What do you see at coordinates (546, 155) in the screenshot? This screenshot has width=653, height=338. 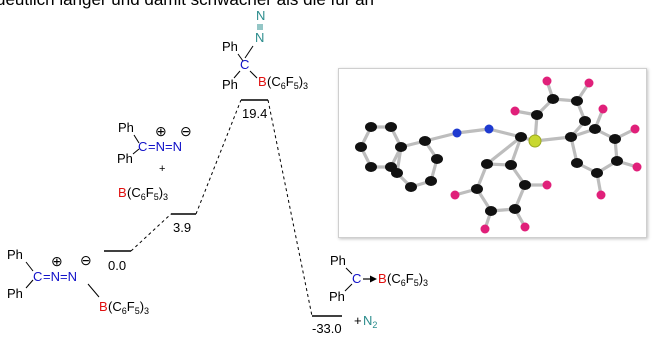 I see `fluorine-atoms` at bounding box center [546, 155].